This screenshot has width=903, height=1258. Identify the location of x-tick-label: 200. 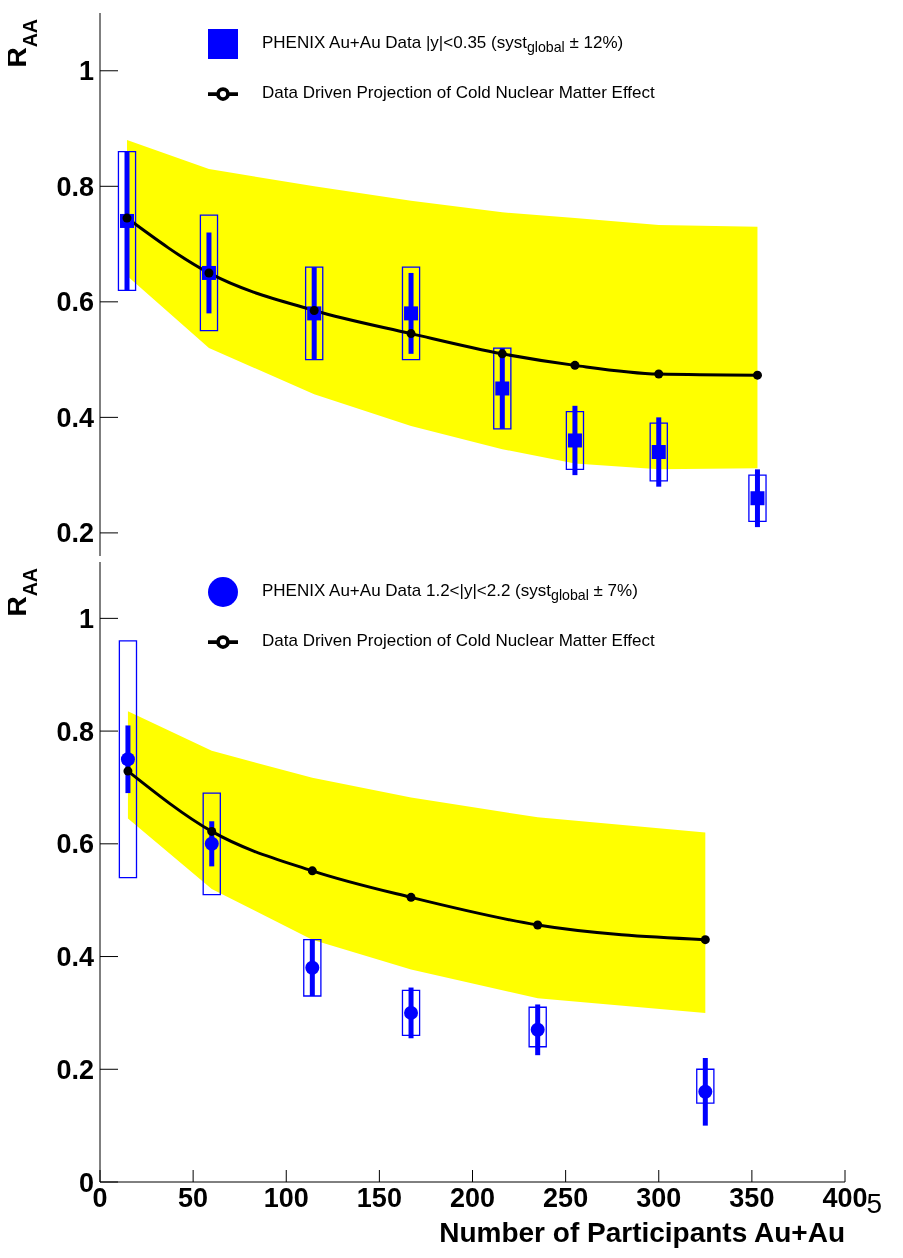
(472, 1198).